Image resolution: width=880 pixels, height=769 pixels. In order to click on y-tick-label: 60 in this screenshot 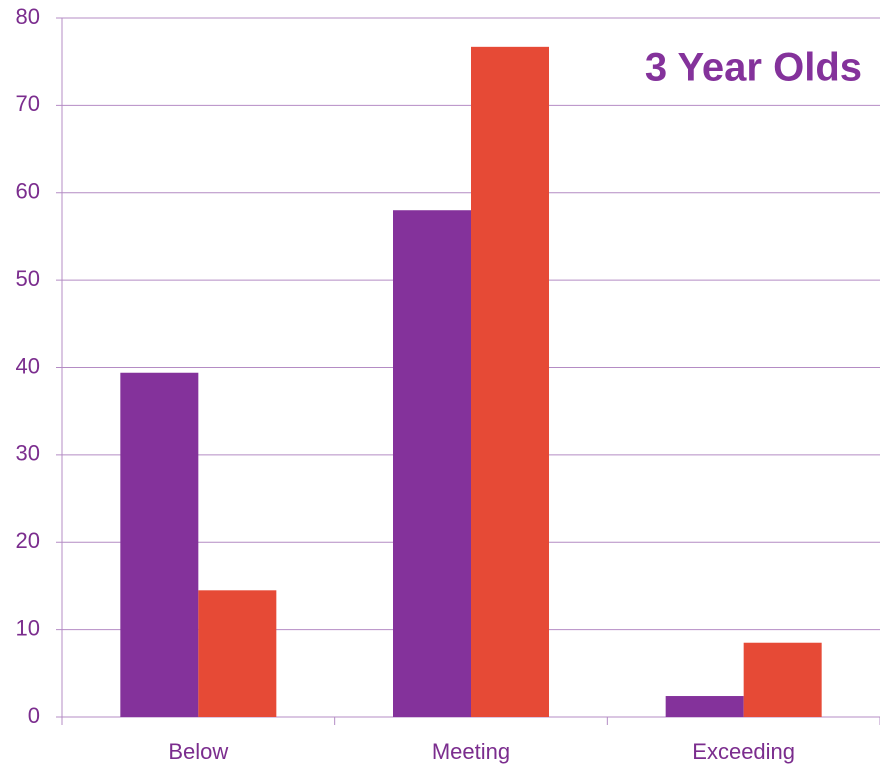, I will do `click(28, 191)`.